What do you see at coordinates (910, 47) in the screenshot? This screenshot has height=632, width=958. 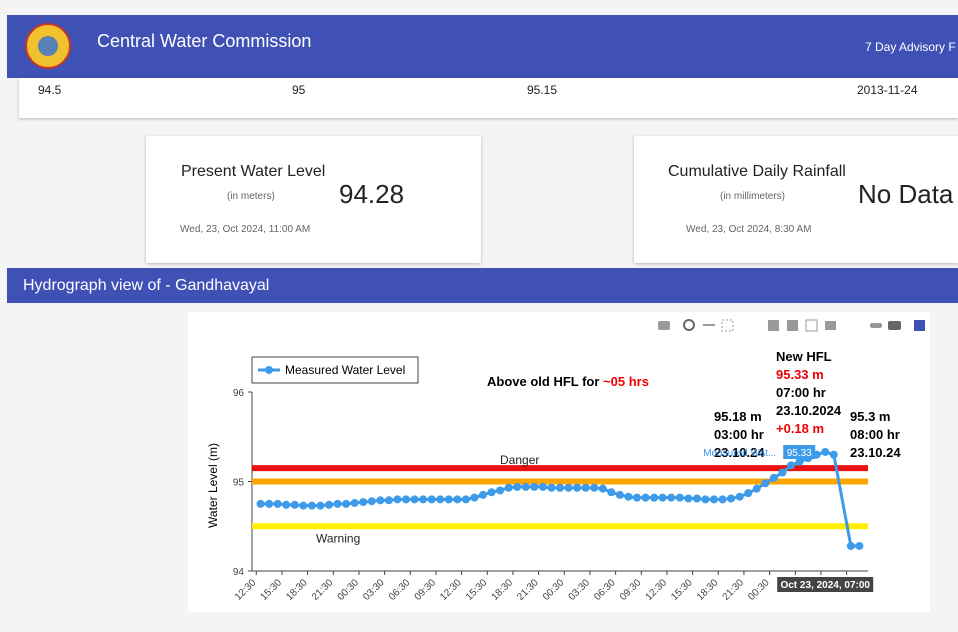 I see `advisory-link: 7 Day Advisory F` at bounding box center [910, 47].